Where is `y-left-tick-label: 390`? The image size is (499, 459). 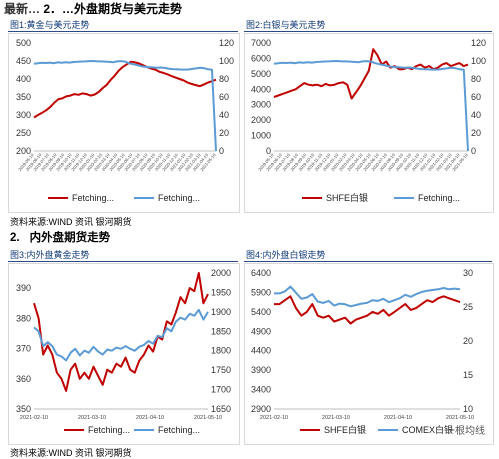 y-left-tick-label: 390 is located at coordinates (23, 288).